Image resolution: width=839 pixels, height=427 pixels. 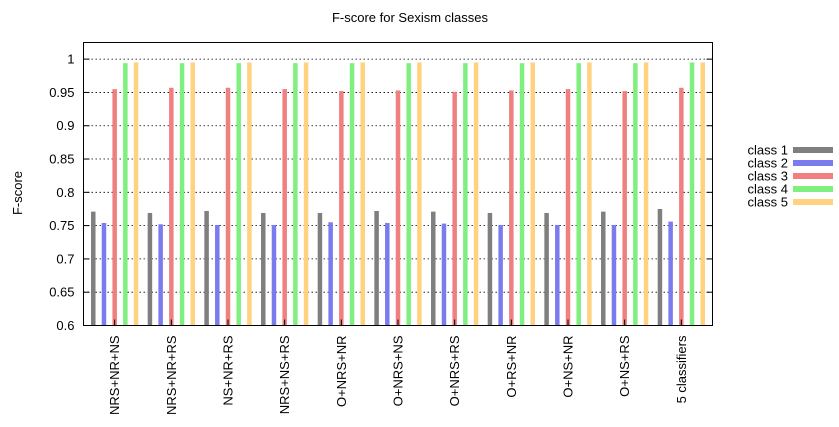 I want to click on x-tick-label-7: O+NRS+RS, so click(x=454, y=370).